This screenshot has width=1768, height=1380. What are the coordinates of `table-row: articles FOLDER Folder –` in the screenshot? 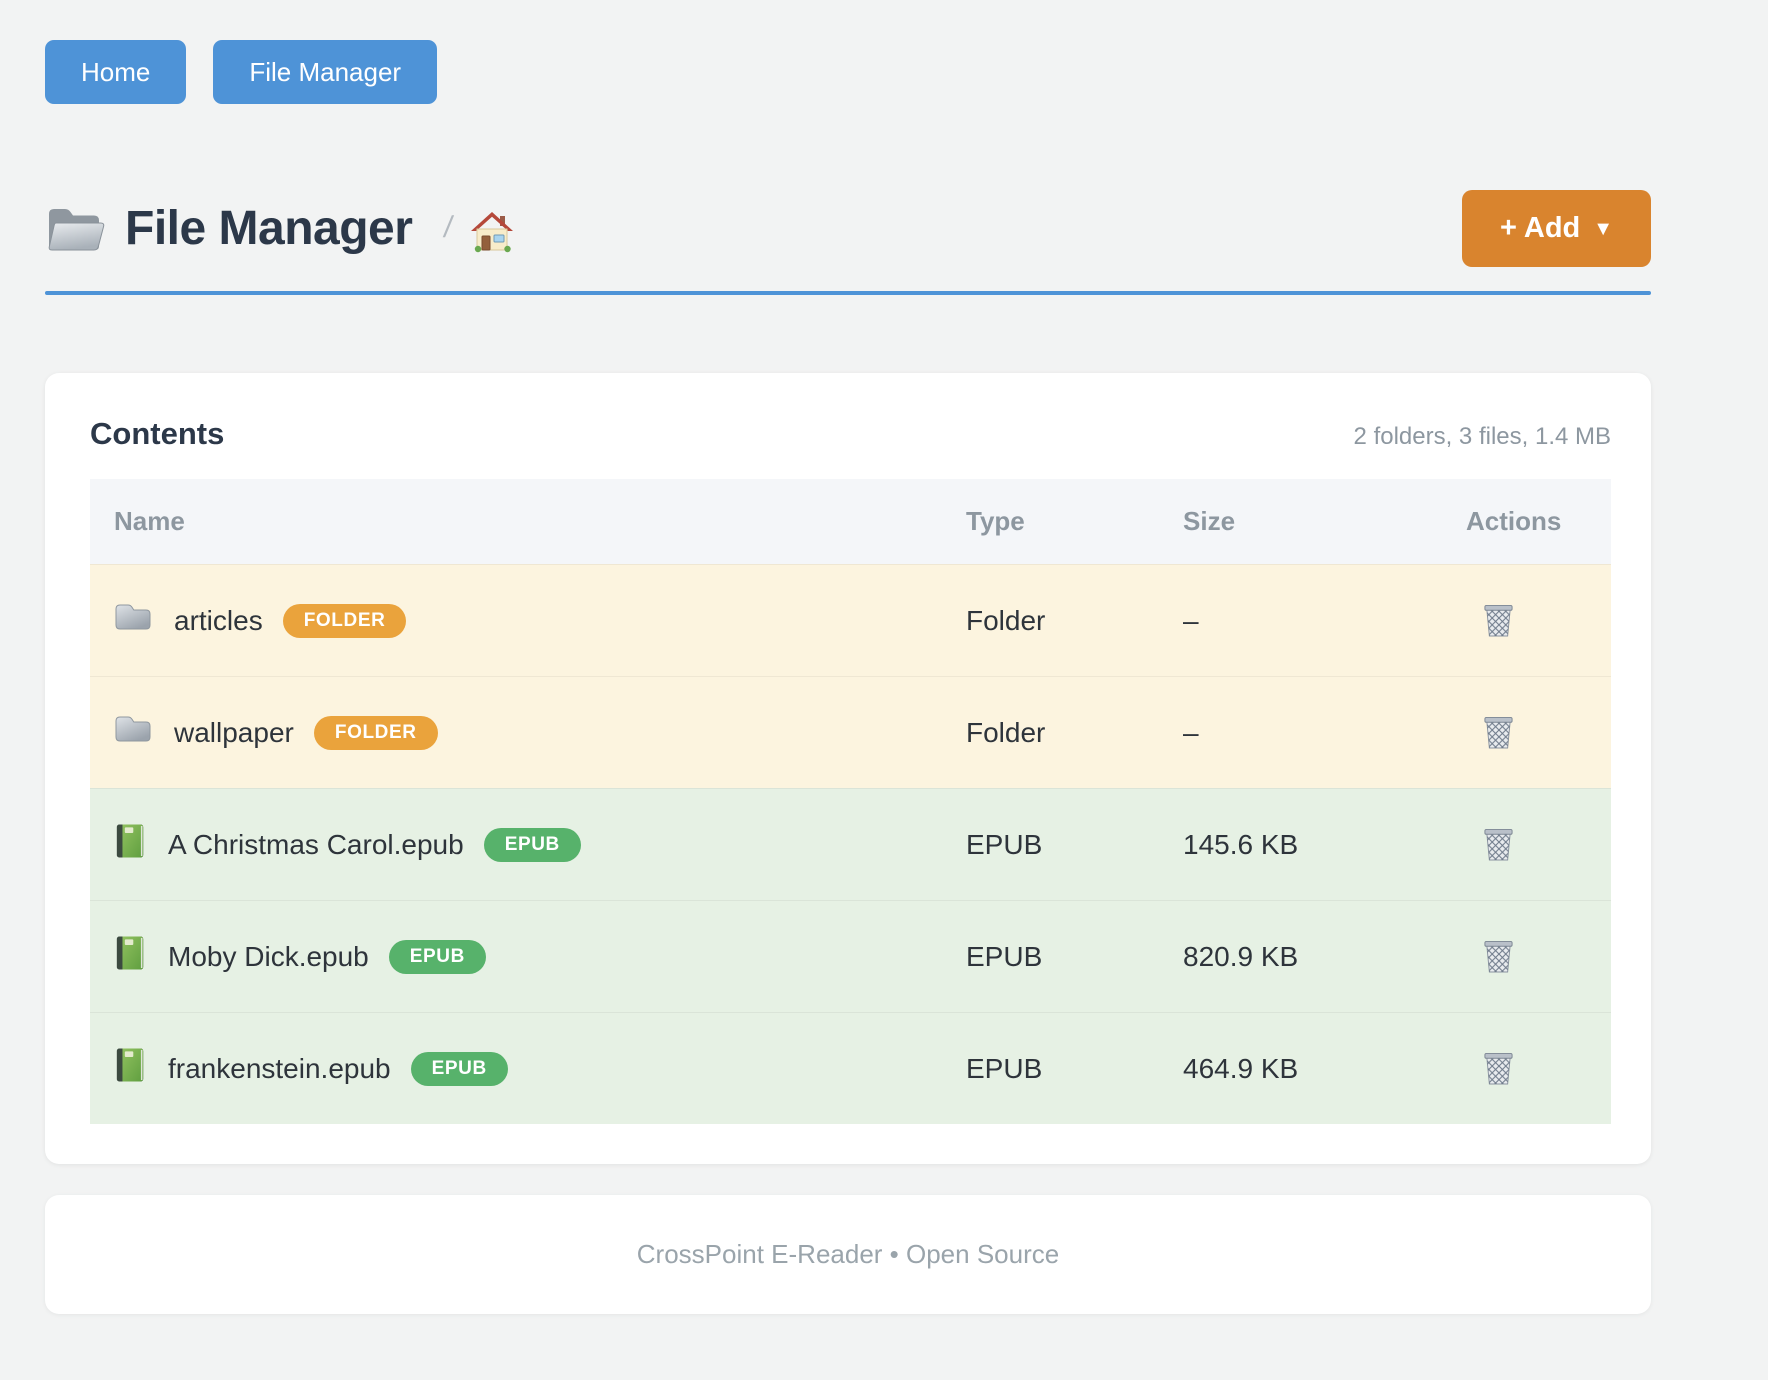 It's located at (850, 620).